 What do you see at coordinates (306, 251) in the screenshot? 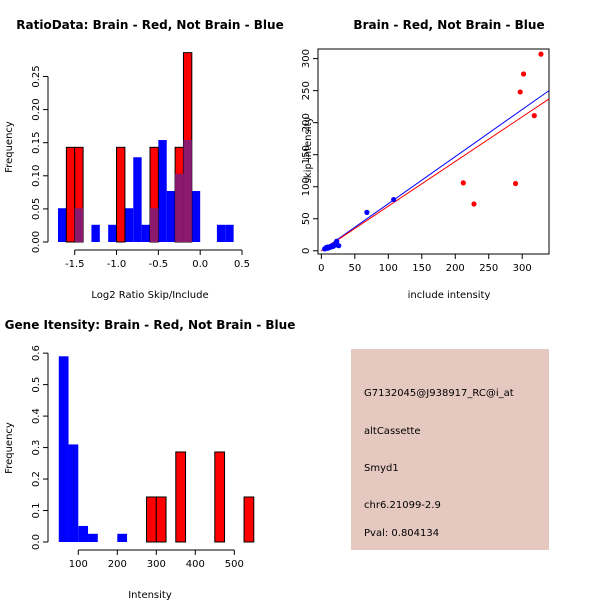
I see `scatter-y-tick-label: 0` at bounding box center [306, 251].